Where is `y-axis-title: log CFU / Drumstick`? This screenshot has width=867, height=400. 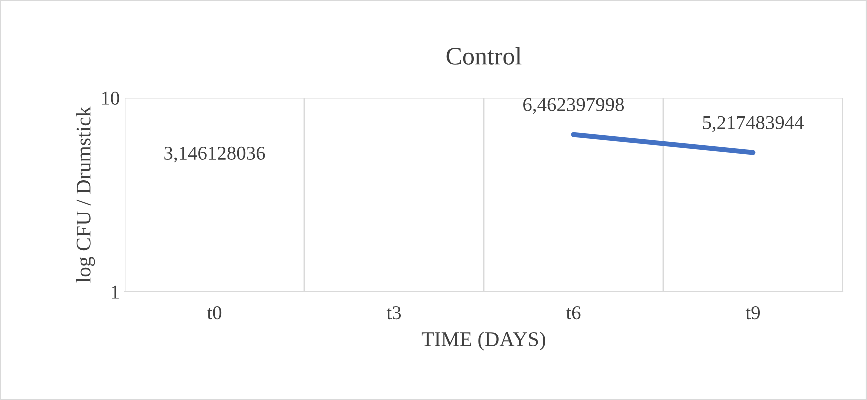 y-axis-title: log CFU / Drumstick is located at coordinates (86, 194).